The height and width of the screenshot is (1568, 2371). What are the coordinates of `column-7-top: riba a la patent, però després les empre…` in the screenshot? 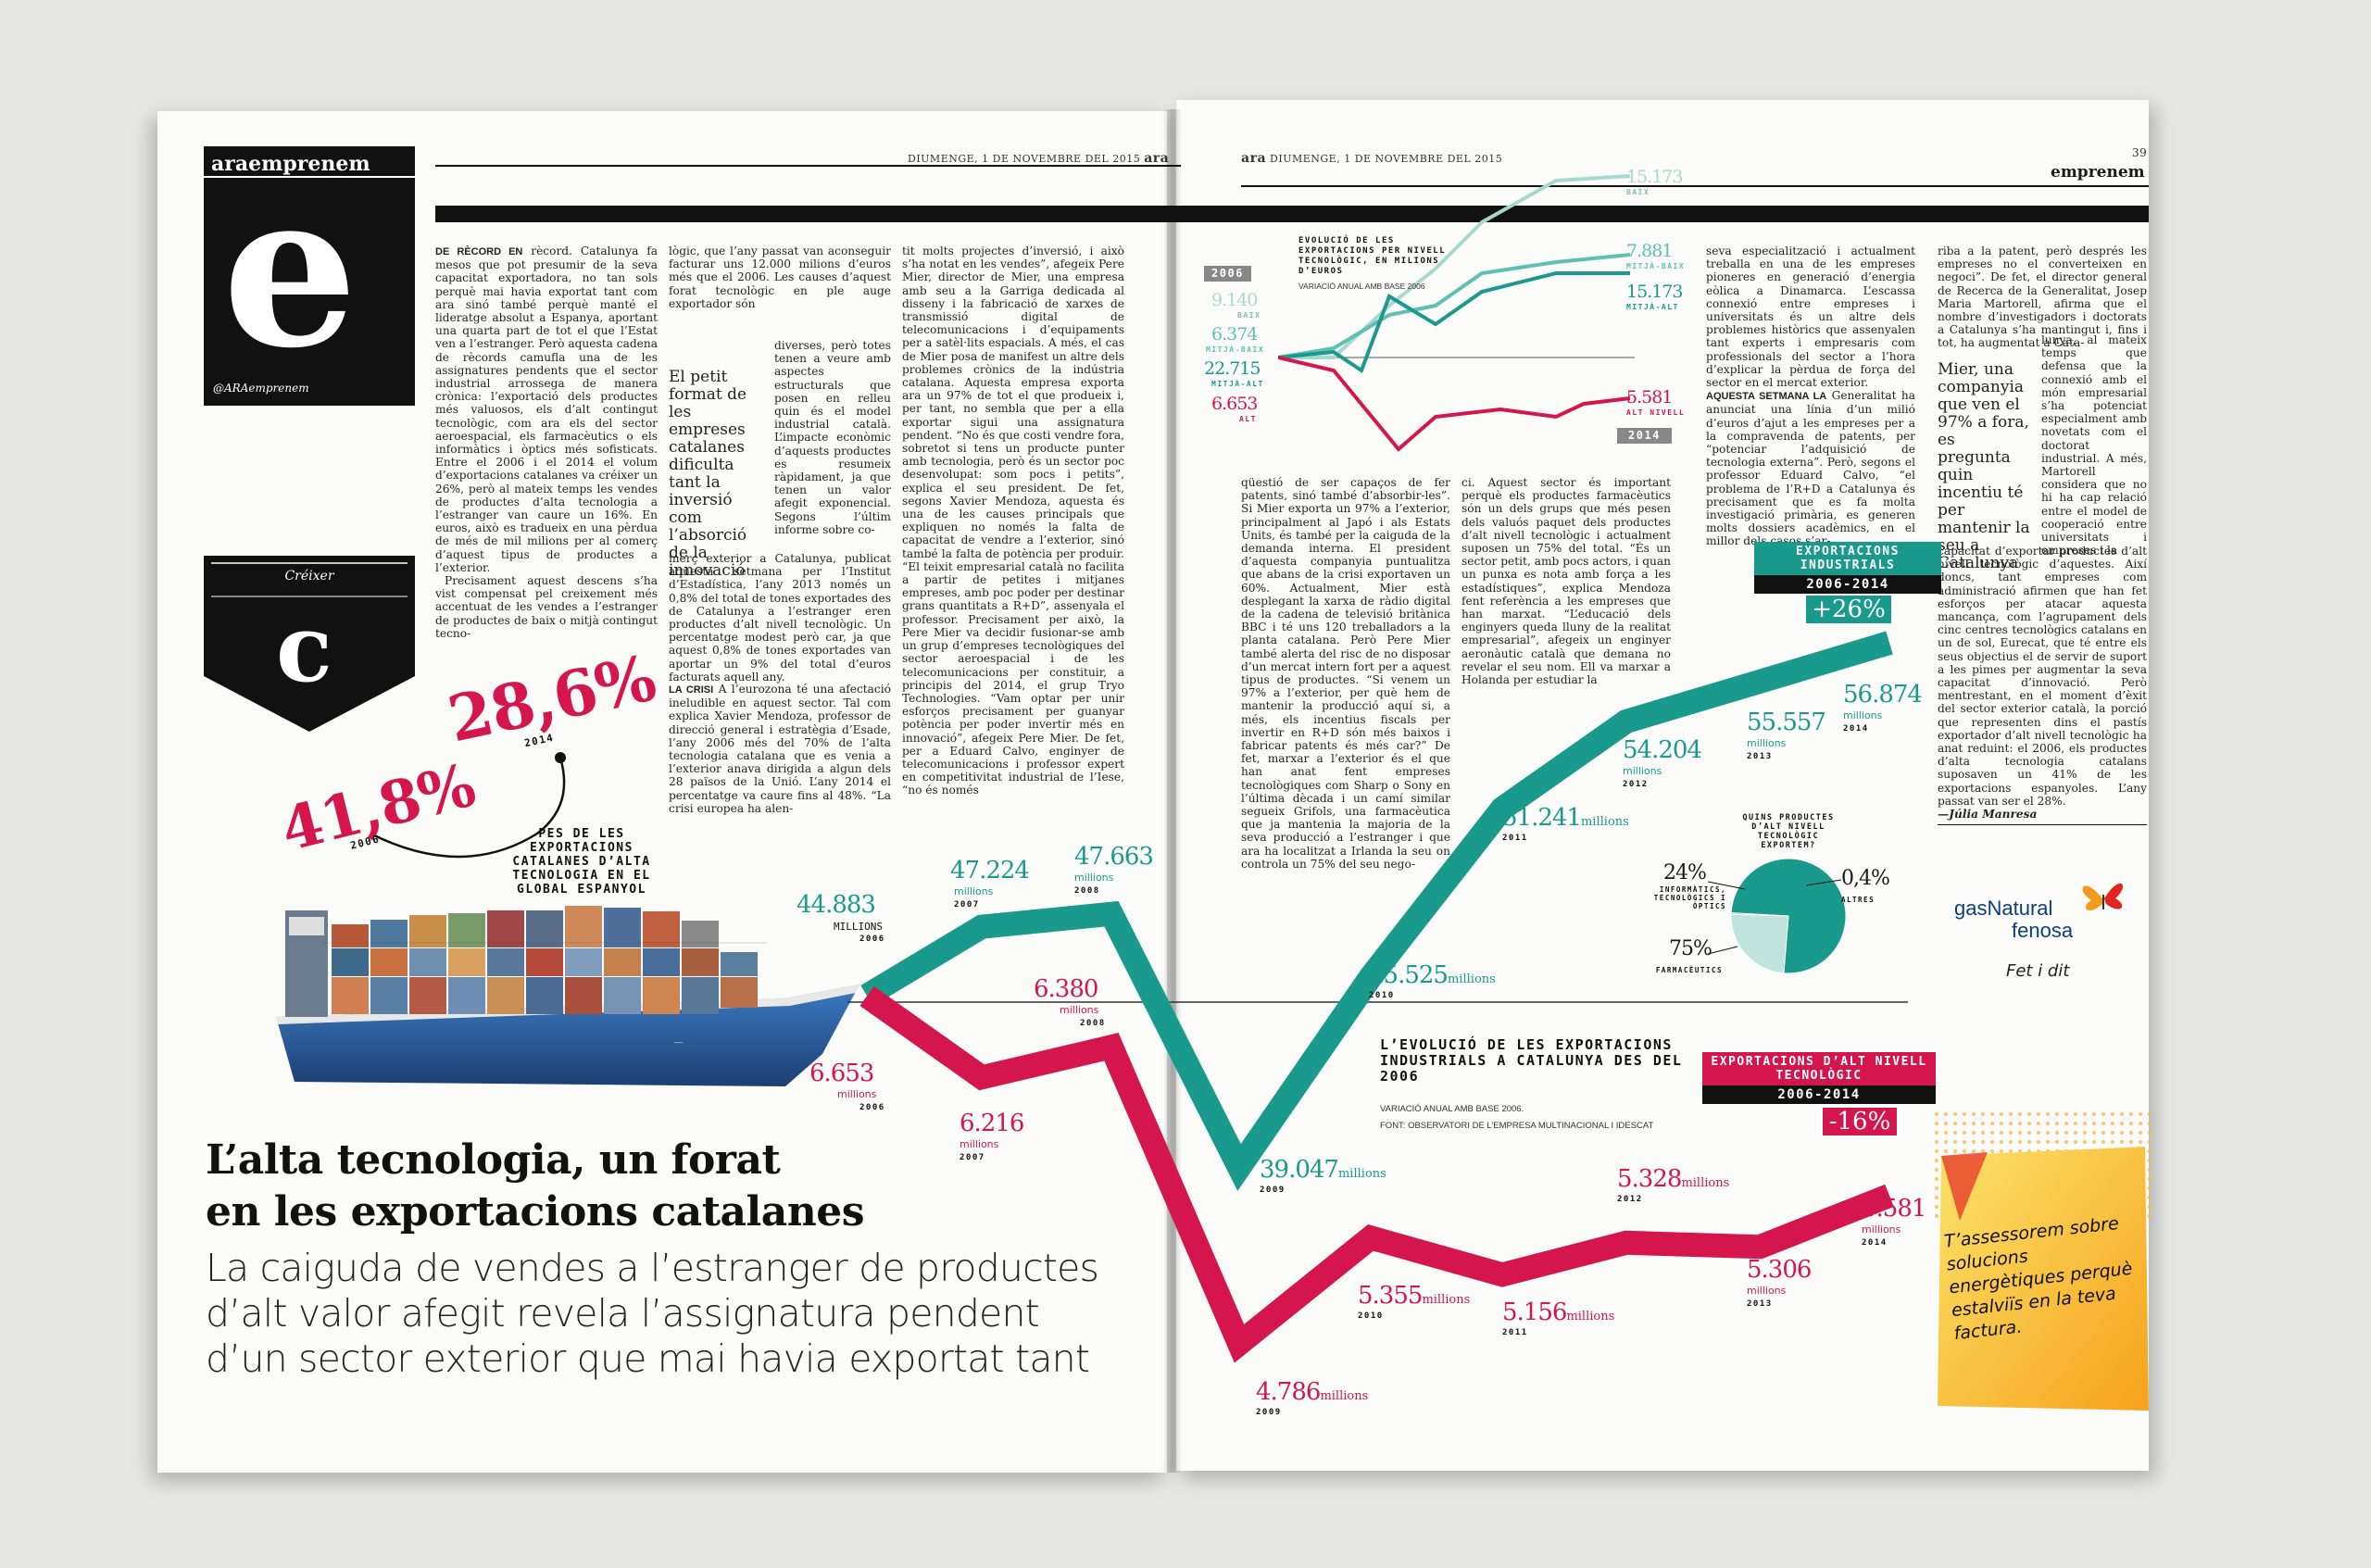 It's located at (2042, 298).